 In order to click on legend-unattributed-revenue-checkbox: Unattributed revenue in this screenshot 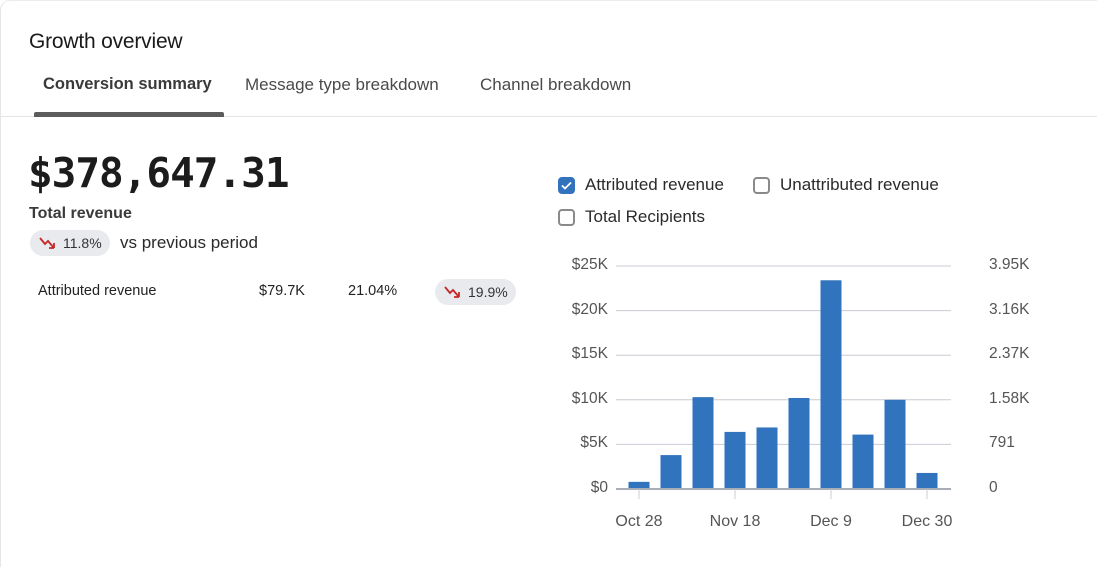, I will do `click(846, 185)`.